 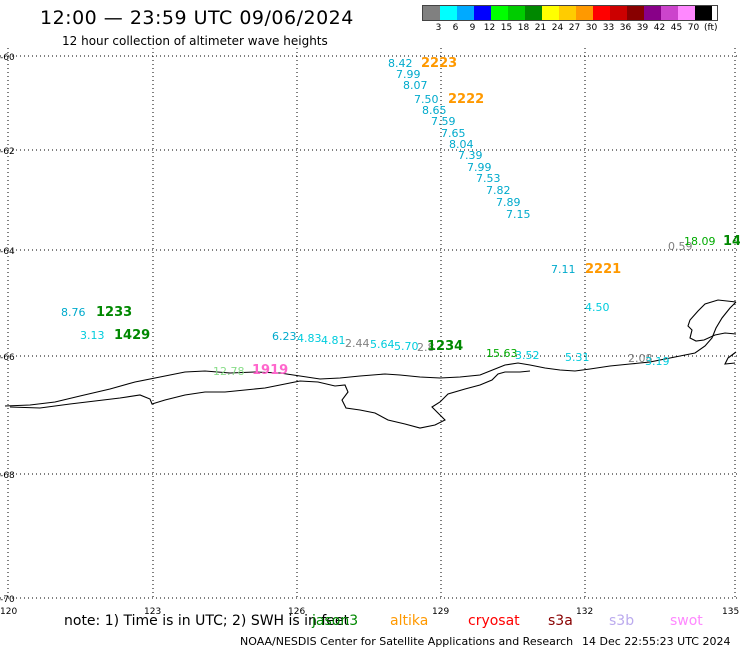 What do you see at coordinates (622, 621) in the screenshot?
I see `satellite-legend-item: s3b` at bounding box center [622, 621].